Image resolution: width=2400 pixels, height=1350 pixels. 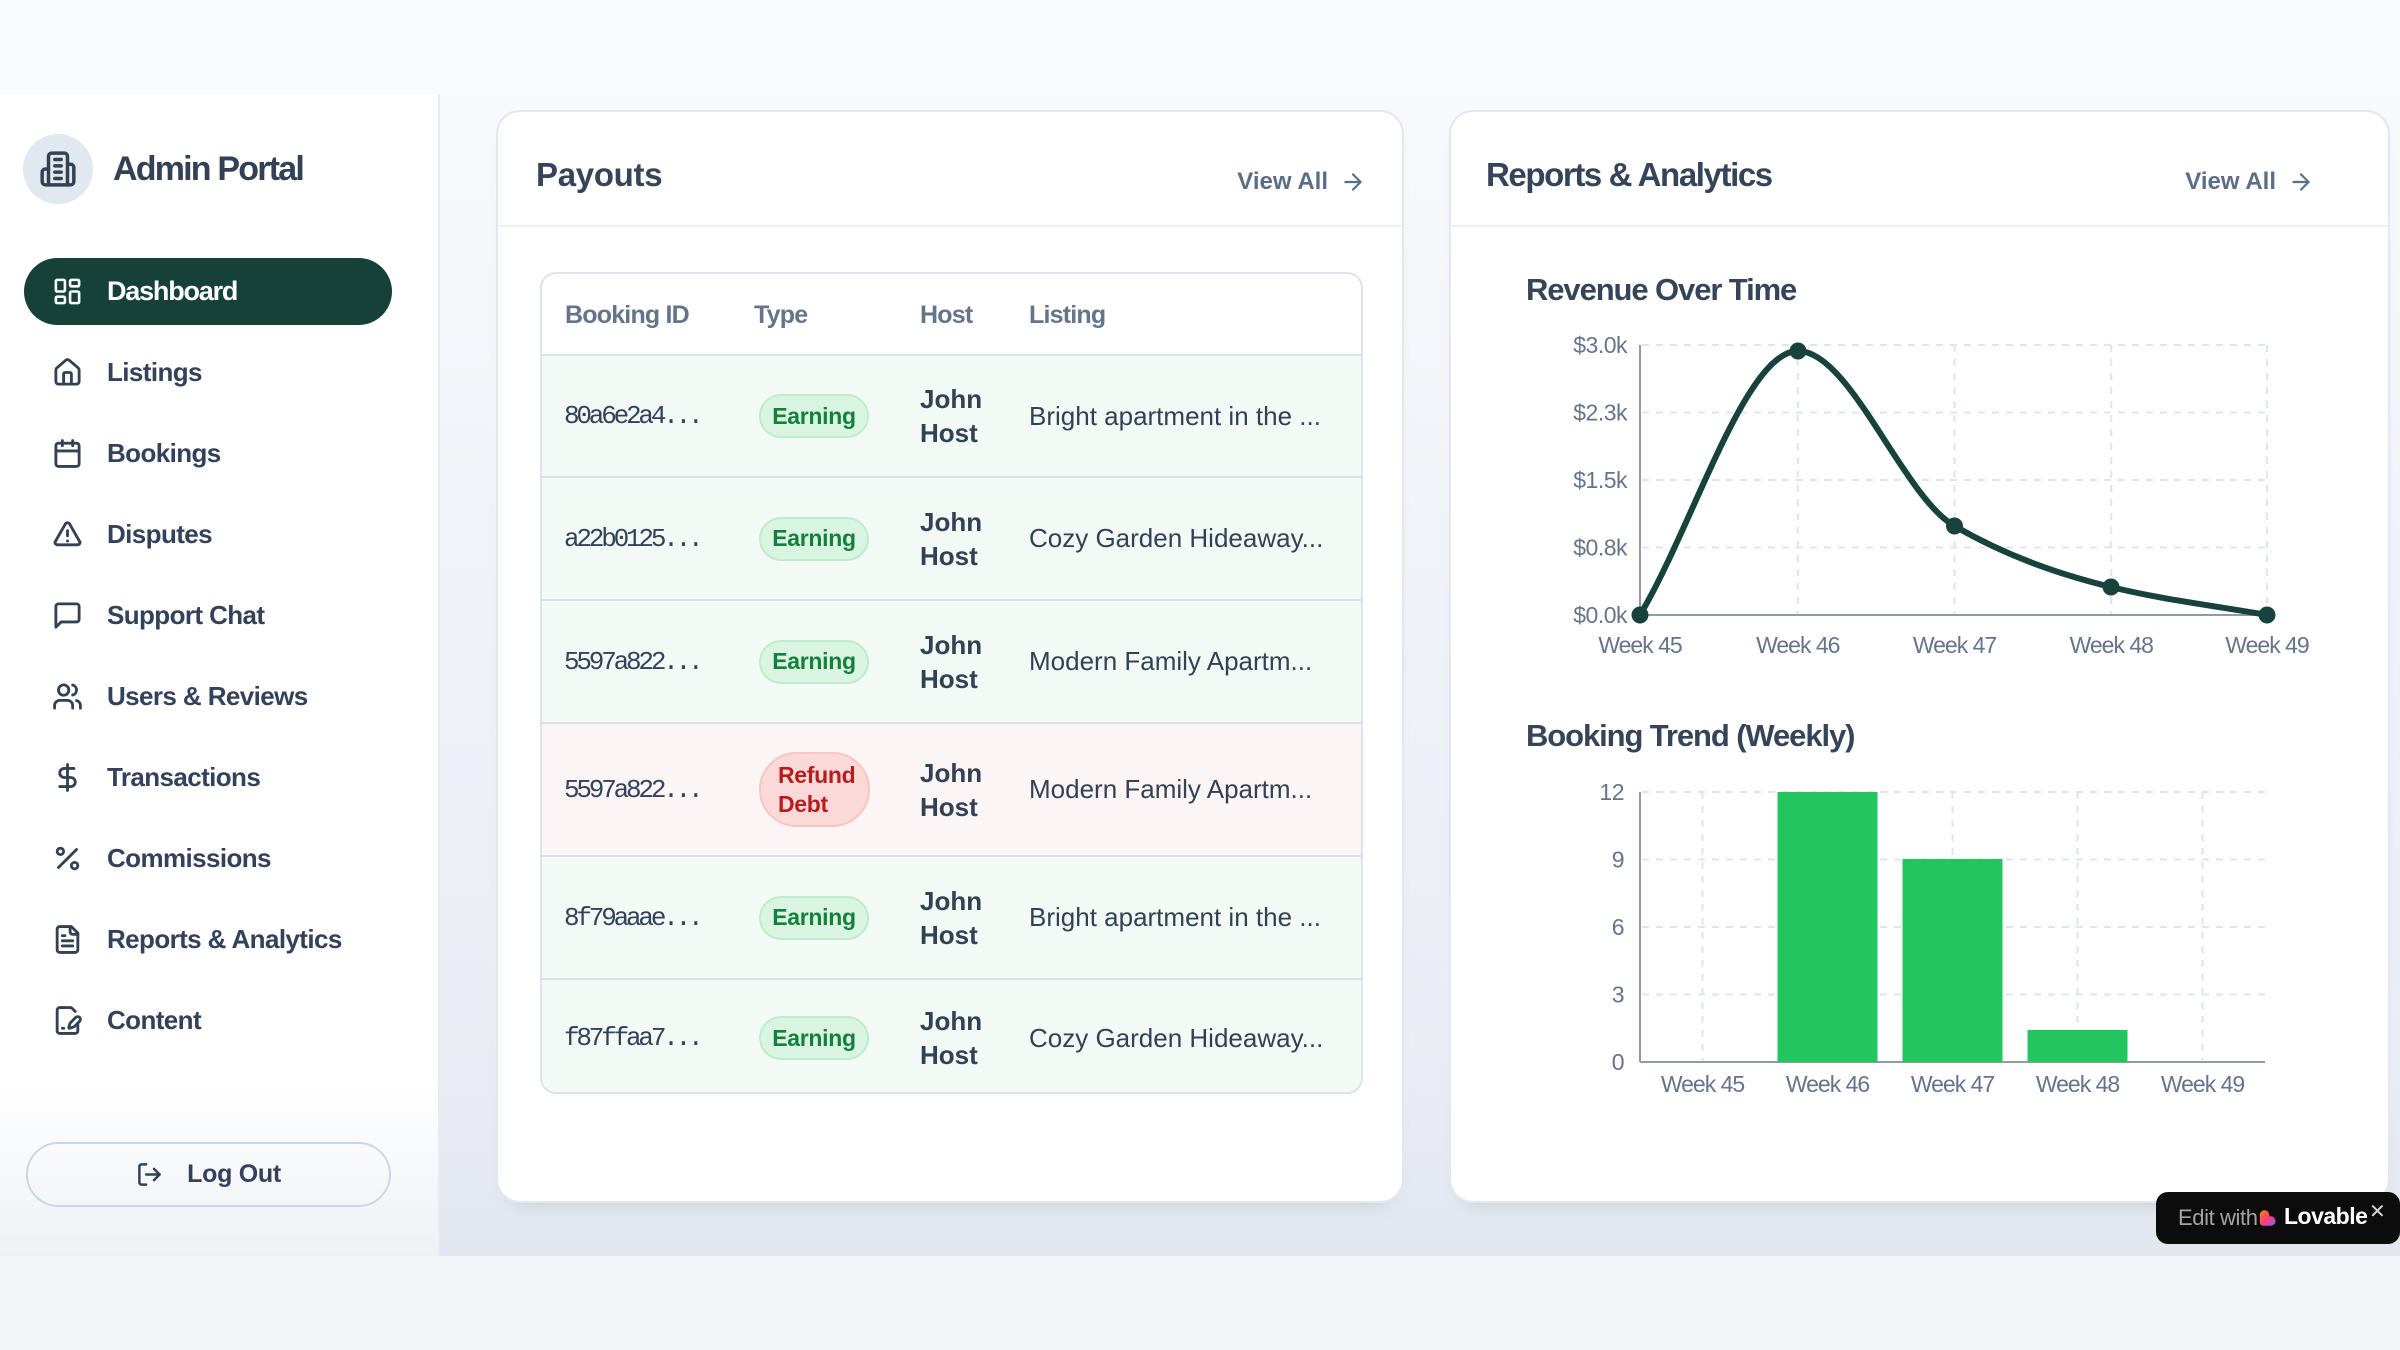 I want to click on svg-text: 3, so click(x=1618, y=995).